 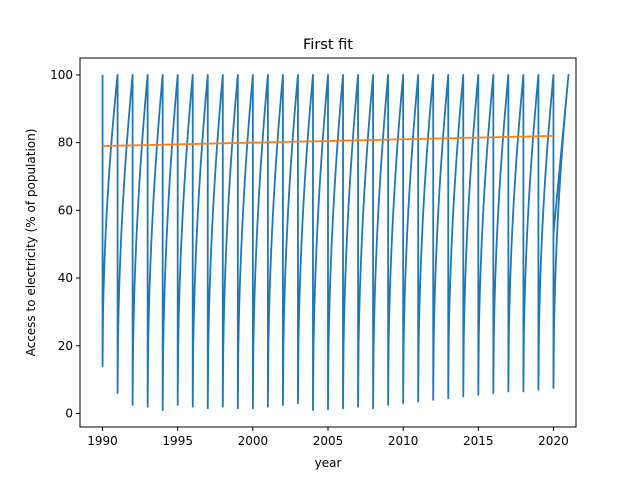 I want to click on y-axis-label: Access to electricity (% of population), so click(x=31, y=243).